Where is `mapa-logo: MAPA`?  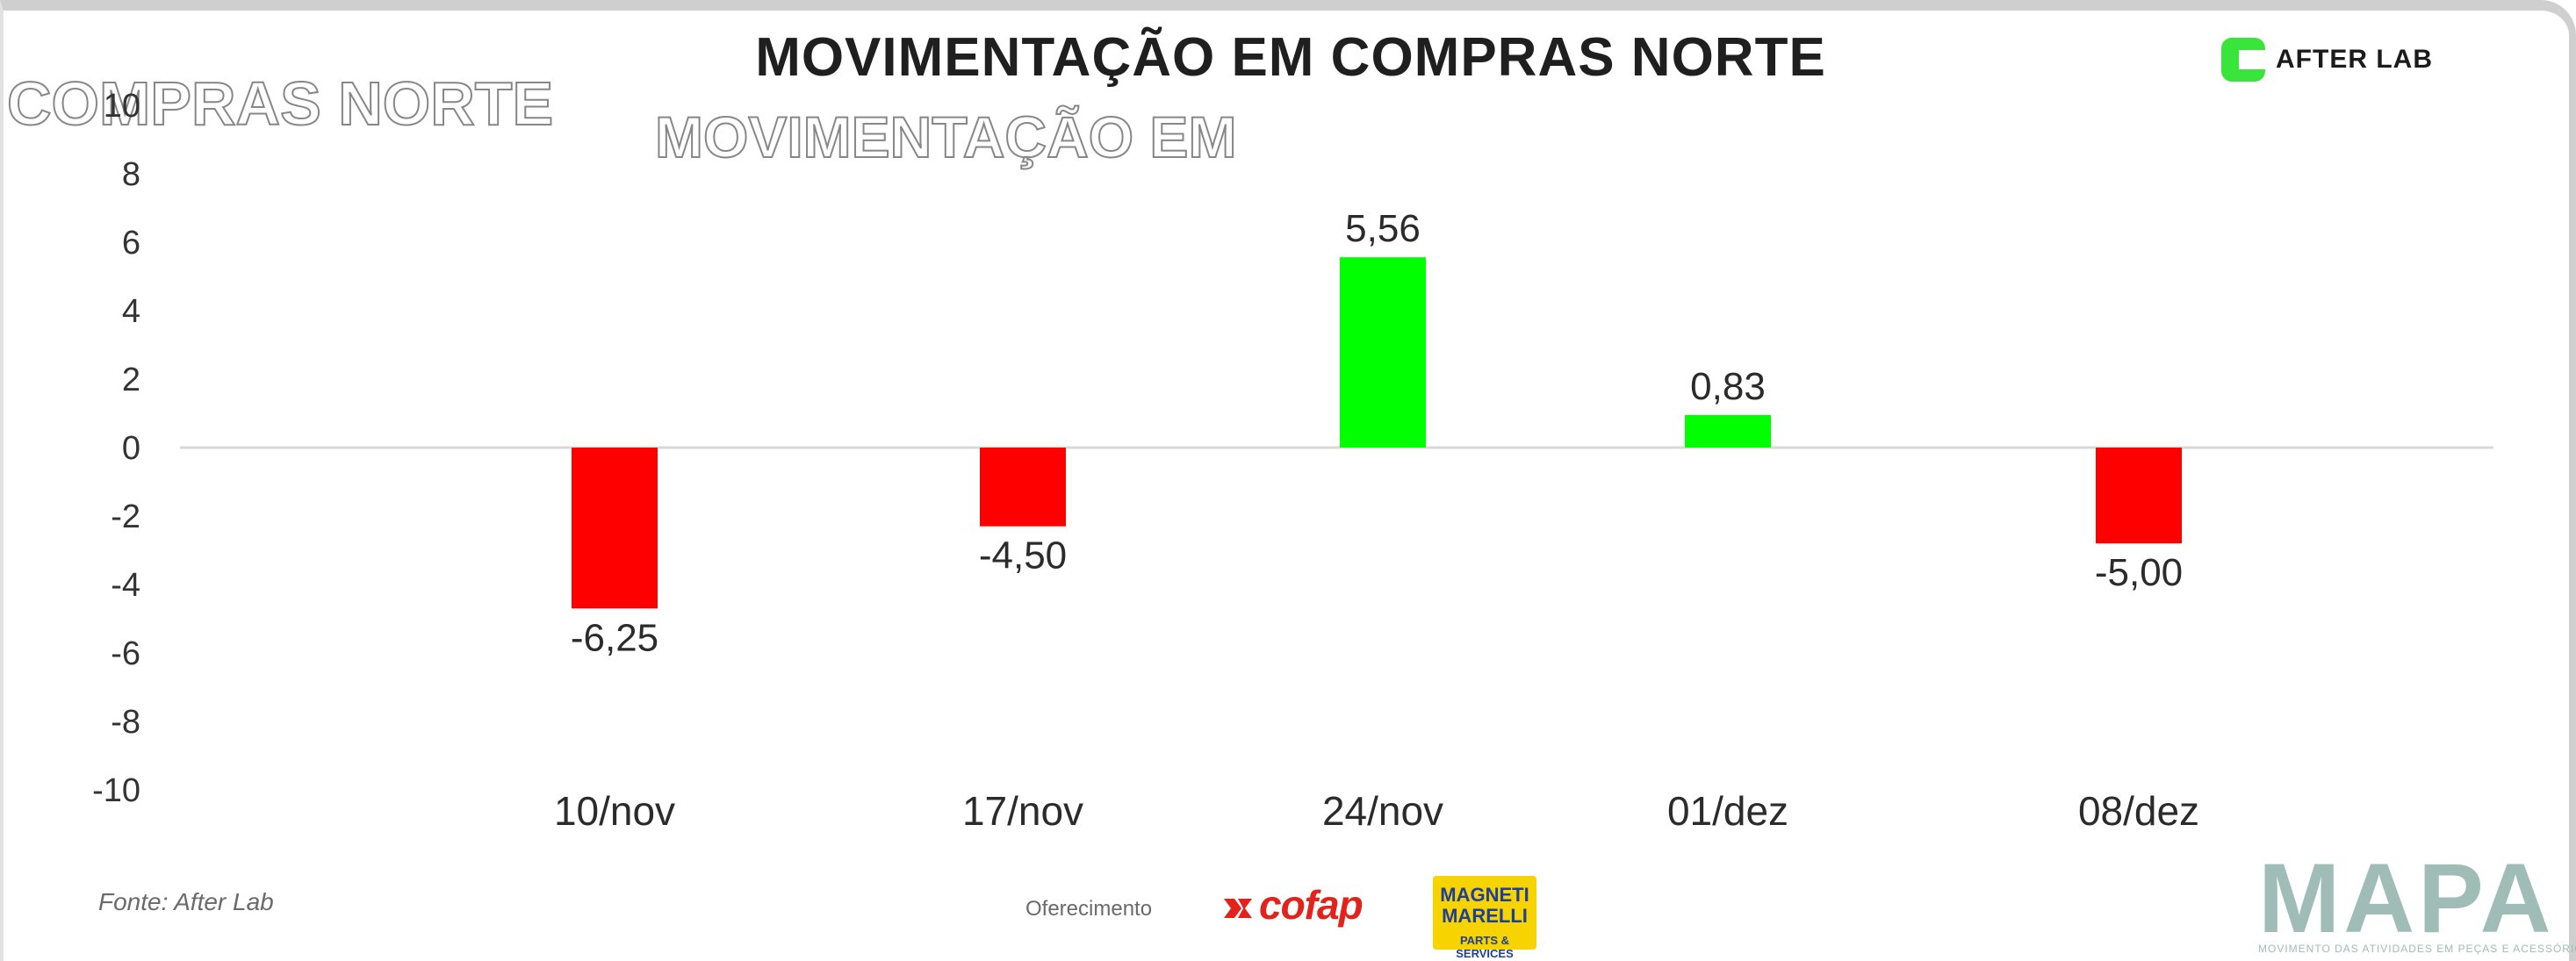
mapa-logo: MAPA is located at coordinates (2406, 898).